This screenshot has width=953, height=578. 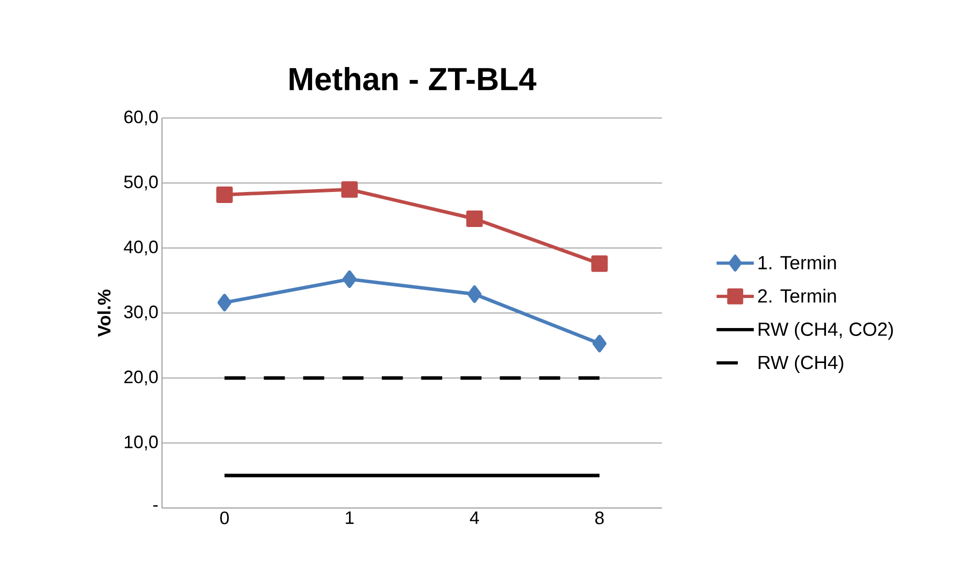 I want to click on y-tick-label: 60,0, so click(x=141, y=118).